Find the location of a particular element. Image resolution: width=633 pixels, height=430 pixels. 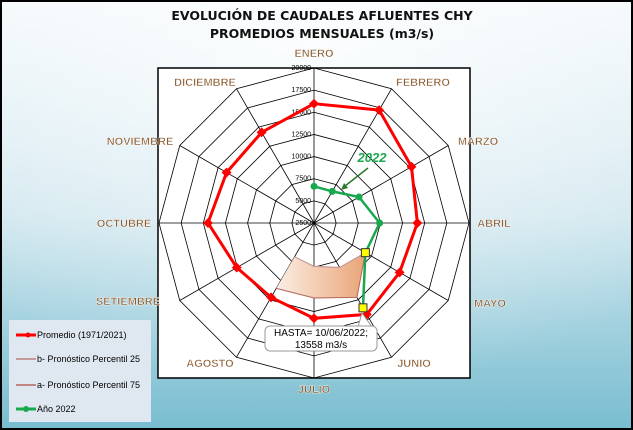

point-2022-junio is located at coordinates (363, 308).